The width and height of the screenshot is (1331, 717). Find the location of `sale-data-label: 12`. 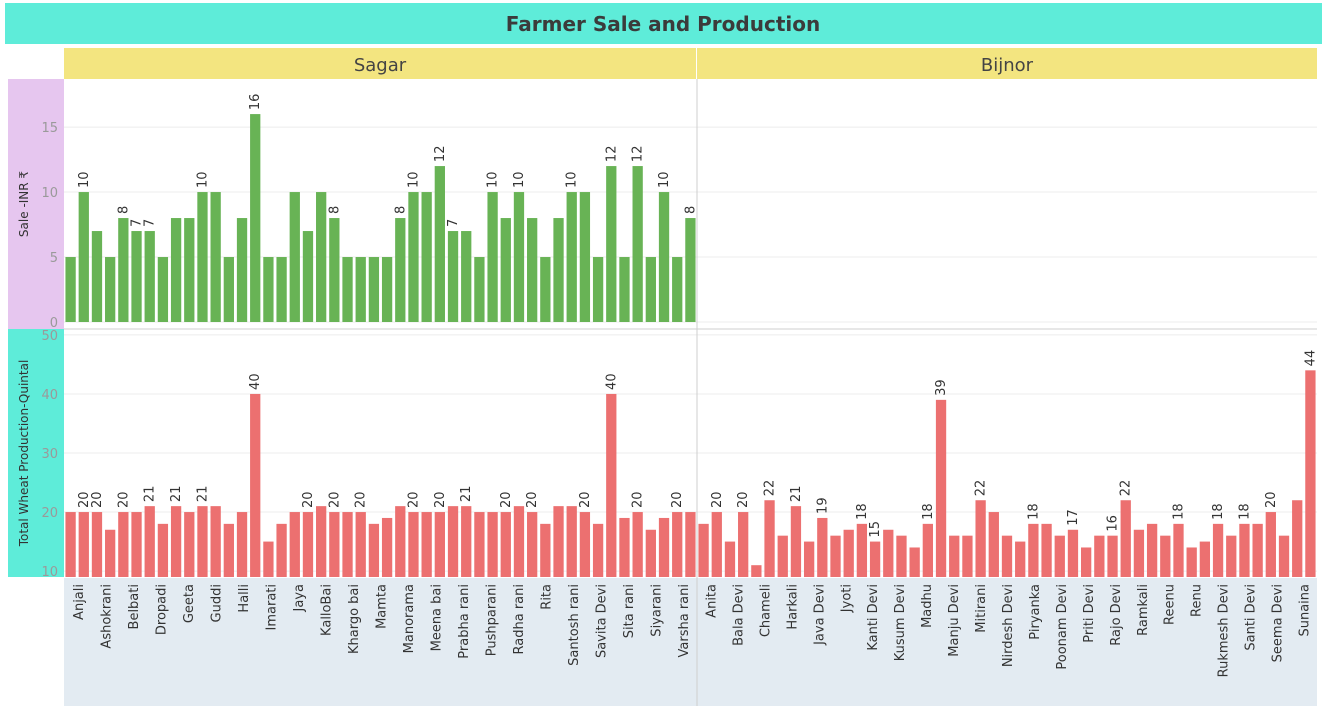

sale-data-label: 12 is located at coordinates (611, 154).